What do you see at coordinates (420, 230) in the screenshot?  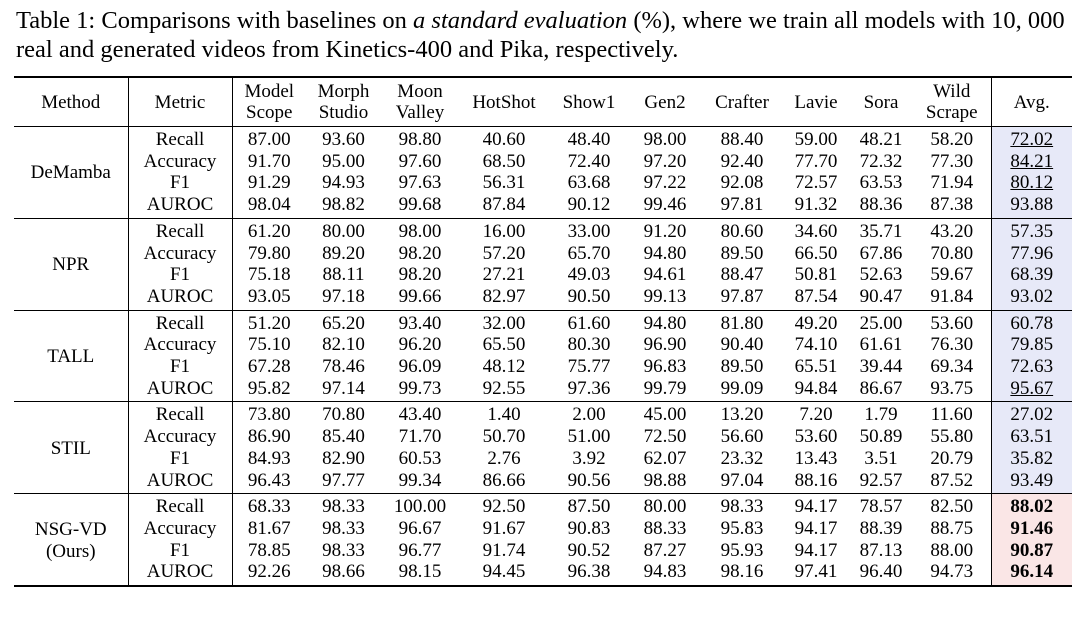 I see `value-cell: 98.00` at bounding box center [420, 230].